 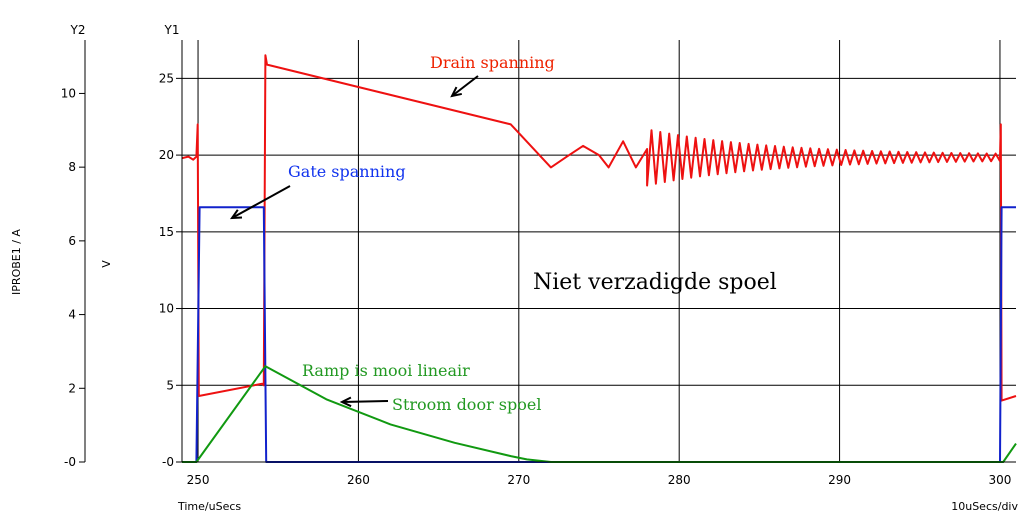 I want to click on arrow-gate-head, so click(x=236, y=214).